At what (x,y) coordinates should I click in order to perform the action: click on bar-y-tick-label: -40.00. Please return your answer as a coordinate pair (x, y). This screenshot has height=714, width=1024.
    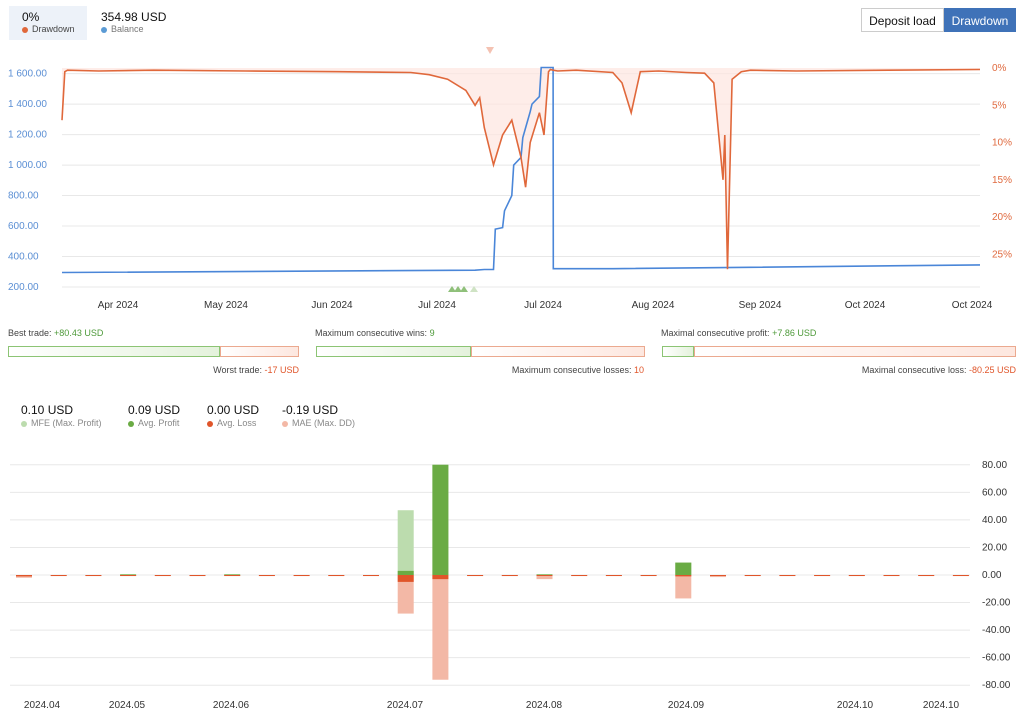
    Looking at the image, I should click on (996, 630).